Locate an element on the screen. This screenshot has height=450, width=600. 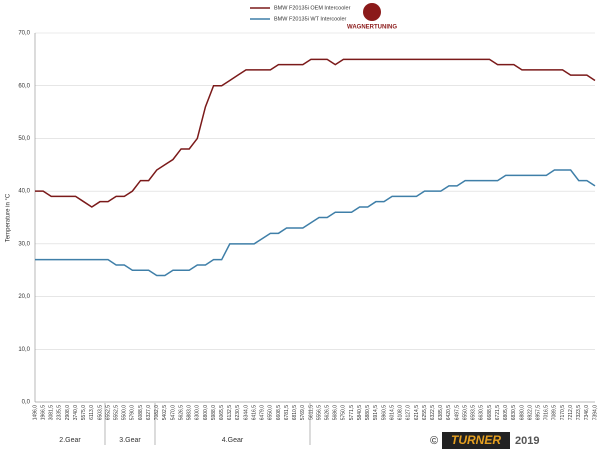
x-tick-label: 6497,5 is located at coordinates (457, 413).